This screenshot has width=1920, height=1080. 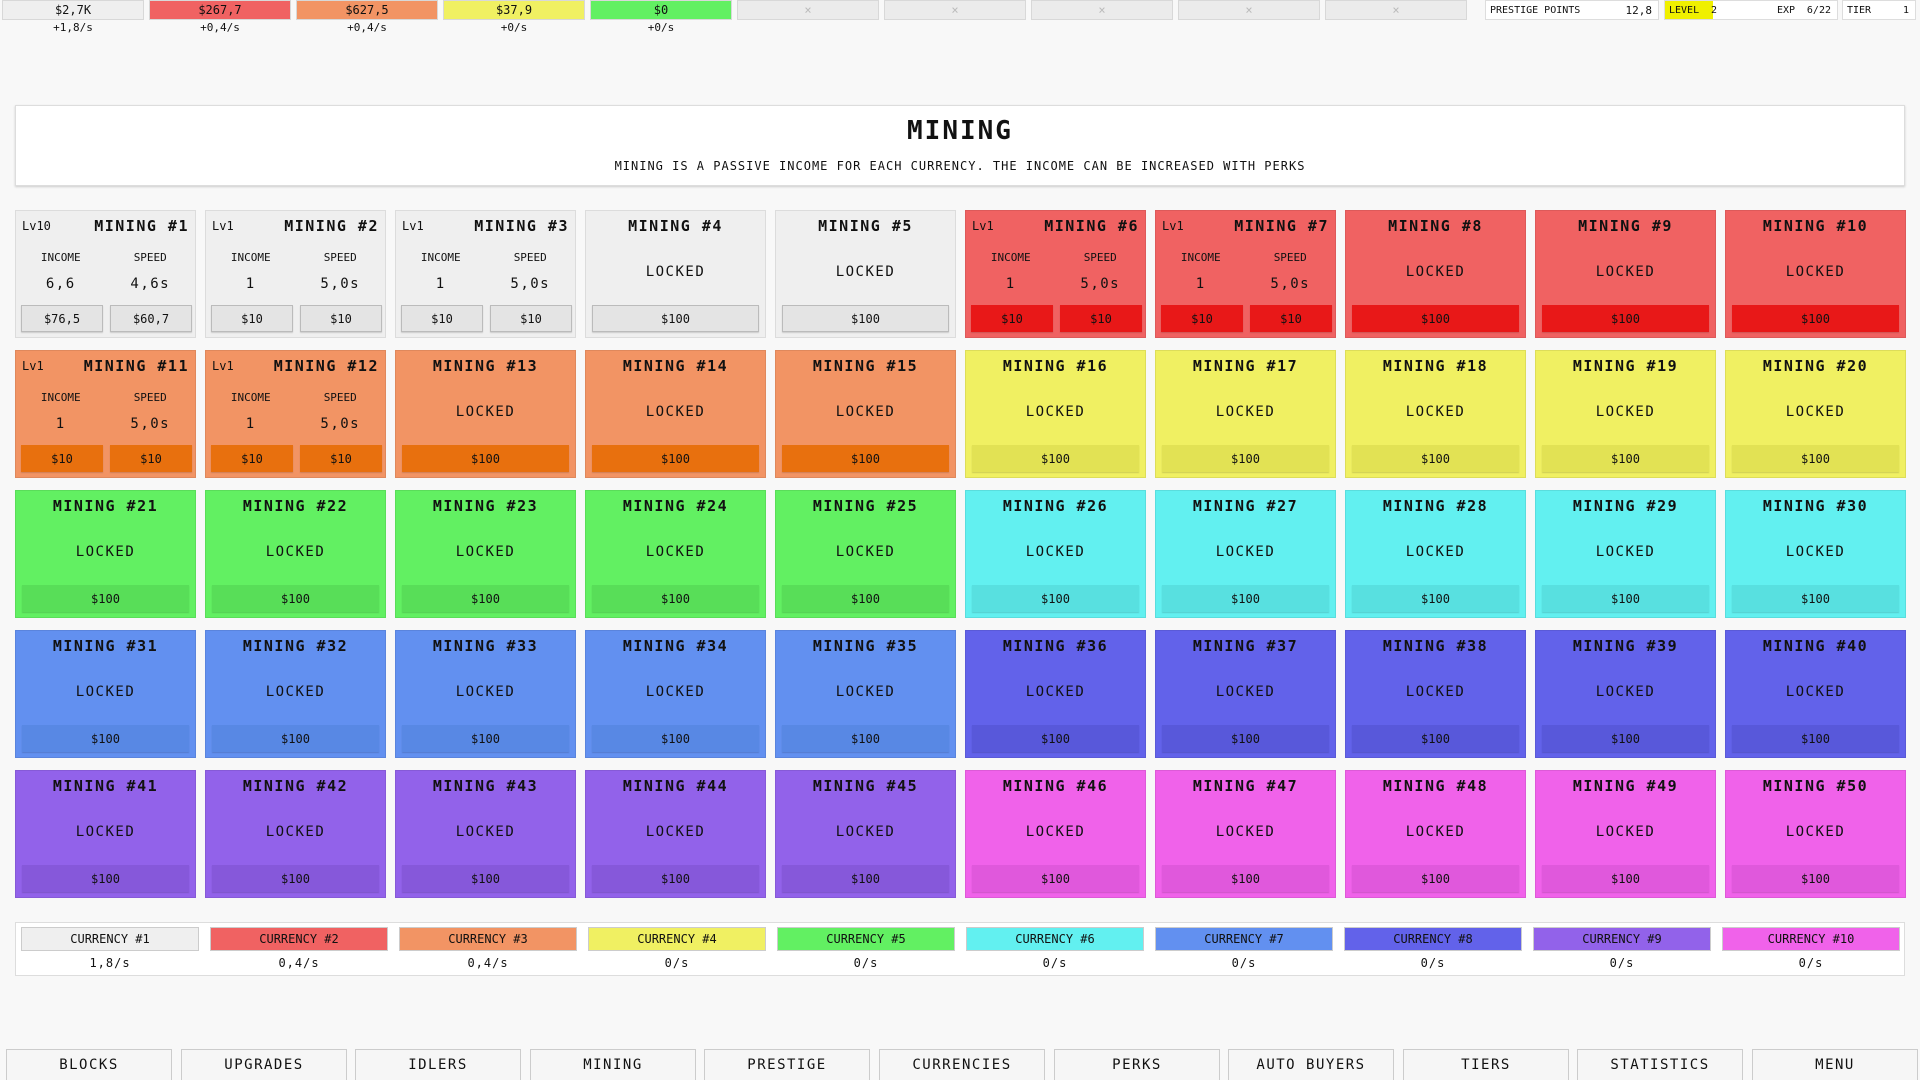 What do you see at coordinates (264, 1064) in the screenshot?
I see `nav-tab: UPGRADES` at bounding box center [264, 1064].